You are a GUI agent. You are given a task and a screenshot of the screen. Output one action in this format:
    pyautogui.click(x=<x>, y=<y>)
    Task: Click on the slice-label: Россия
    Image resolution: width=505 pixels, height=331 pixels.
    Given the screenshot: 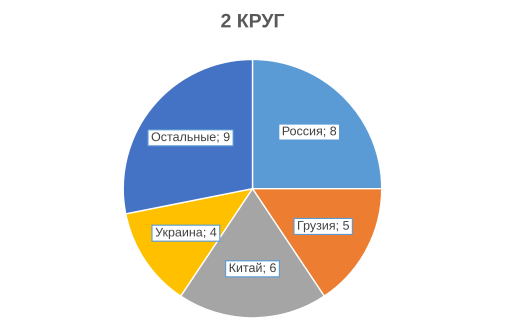 What is the action you would take?
    pyautogui.click(x=302, y=131)
    